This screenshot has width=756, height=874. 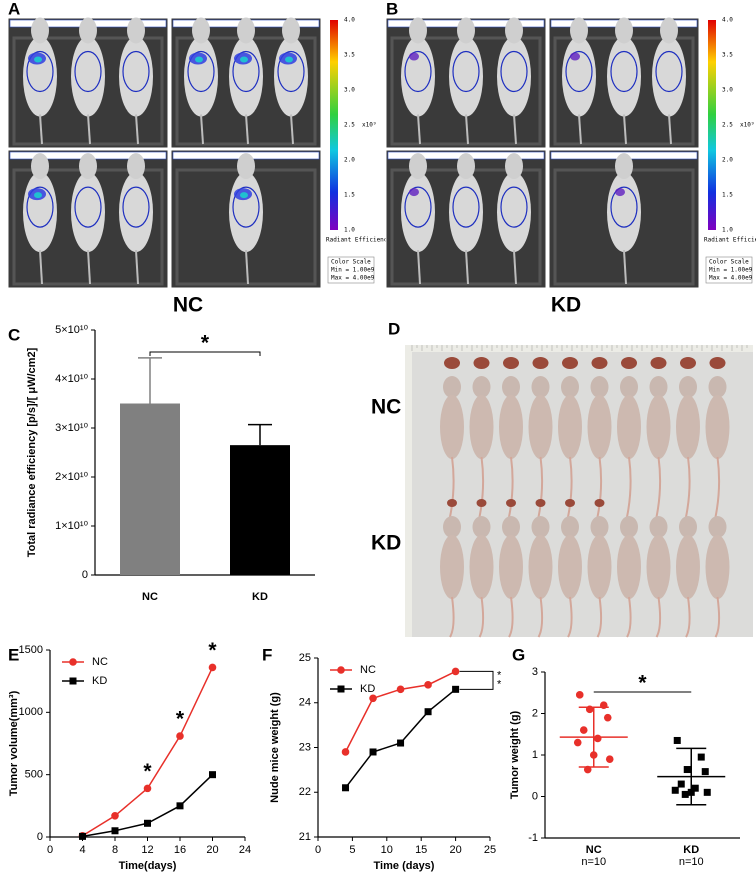 I want to click on color-scale-unit: x10⁹, so click(x=369, y=125).